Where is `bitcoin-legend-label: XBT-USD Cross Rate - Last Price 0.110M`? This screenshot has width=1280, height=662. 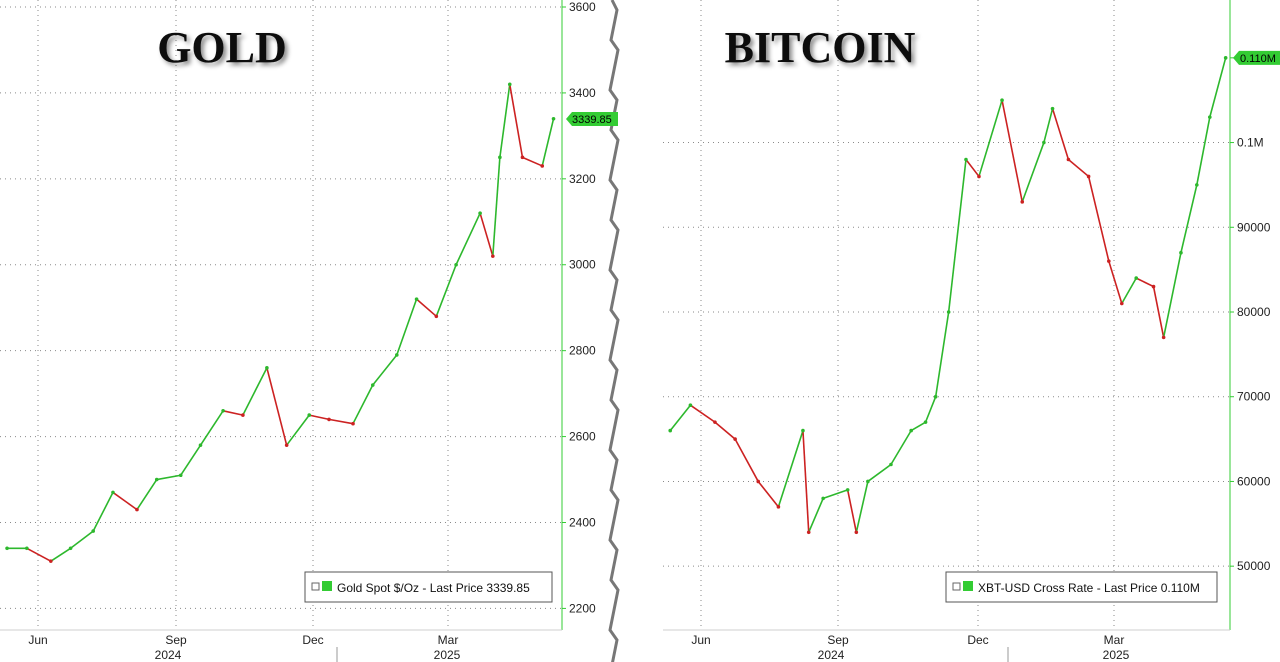
bitcoin-legend-label: XBT-USD Cross Rate - Last Price 0.110M is located at coordinates (1089, 588).